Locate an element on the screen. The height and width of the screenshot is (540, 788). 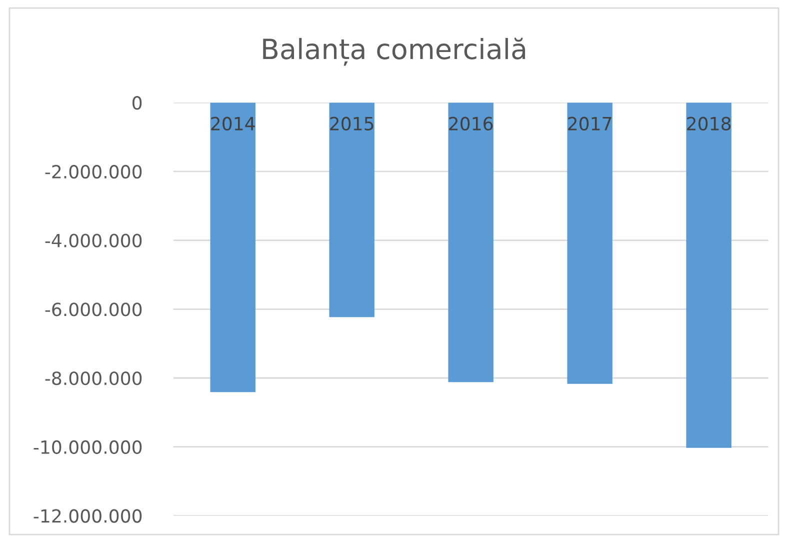
y-tick-label: -4.000.000 is located at coordinates (93, 241).